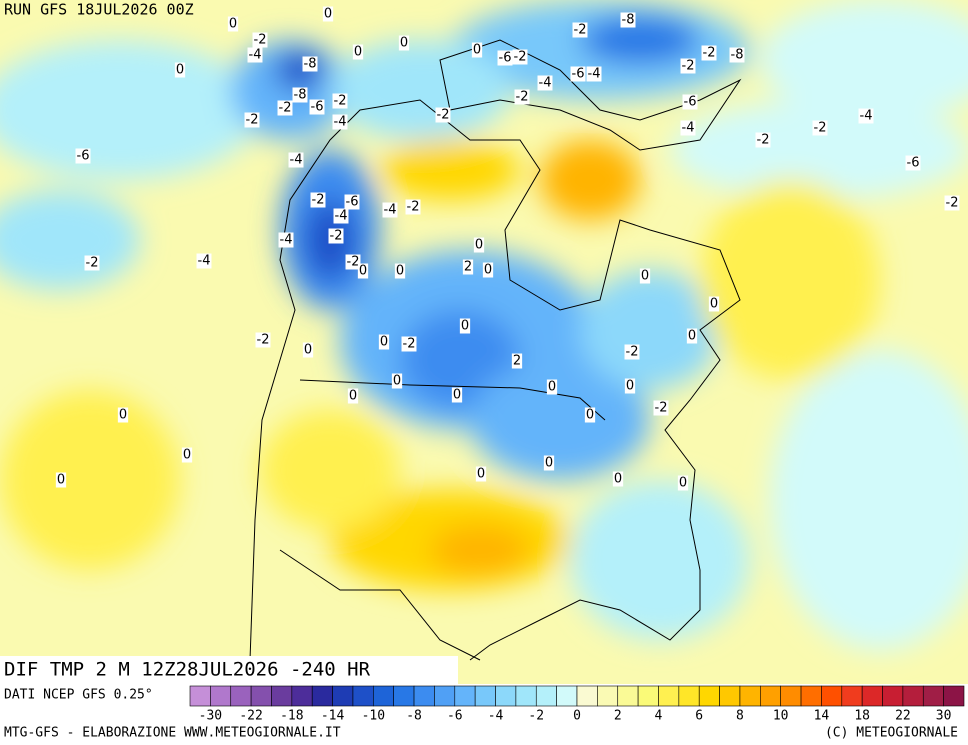 Image resolution: width=968 pixels, height=745 pixels. Describe the element at coordinates (577, 716) in the screenshot. I see `colorbar-tick-label: 0` at that location.